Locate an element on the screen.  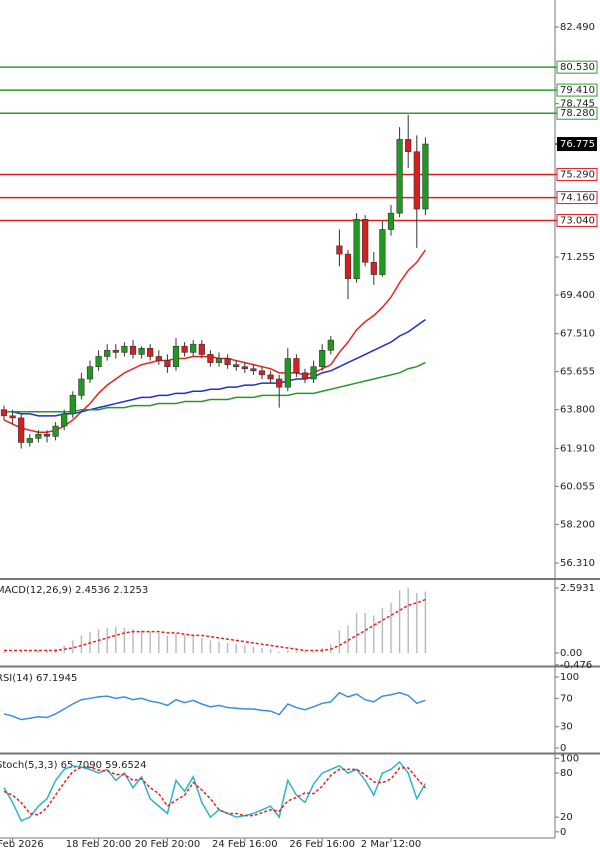
y-tick-label: -0.476 is located at coordinates (576, 665).